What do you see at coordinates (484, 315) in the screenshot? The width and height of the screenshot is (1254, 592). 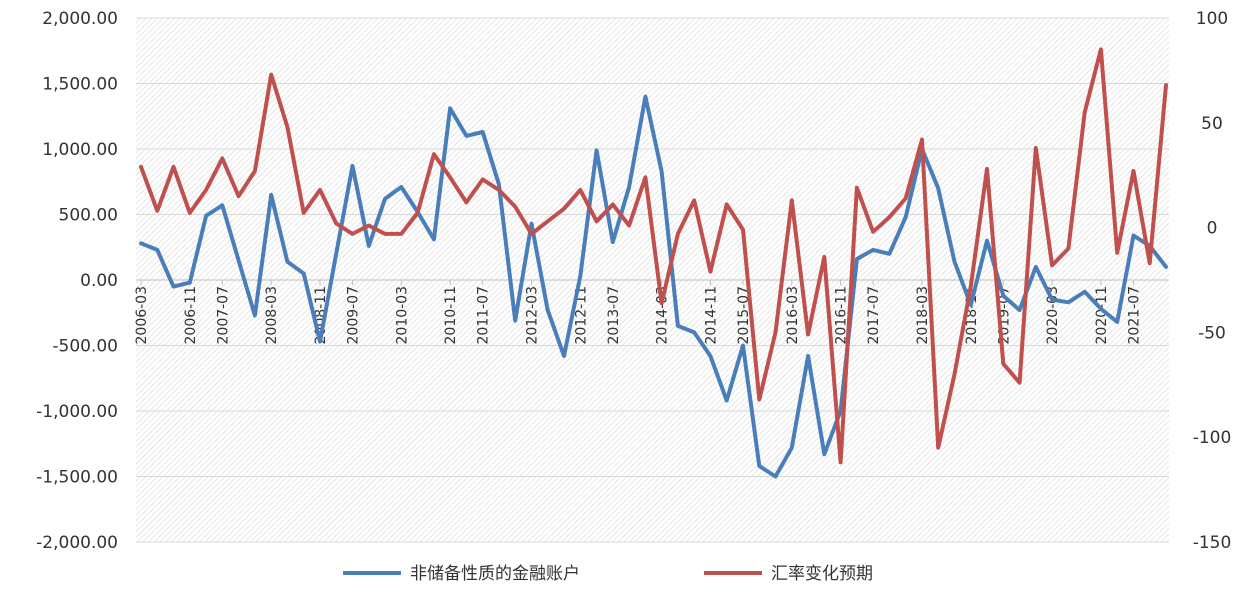 I see `x-tick-label: 2011-07` at bounding box center [484, 315].